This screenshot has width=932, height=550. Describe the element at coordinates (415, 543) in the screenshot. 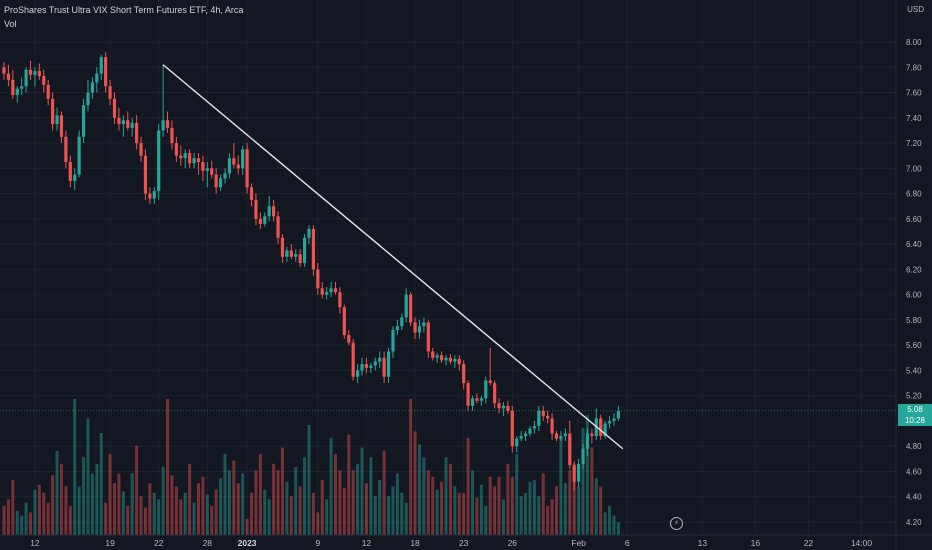

I see `time-tick-label: 18` at that location.